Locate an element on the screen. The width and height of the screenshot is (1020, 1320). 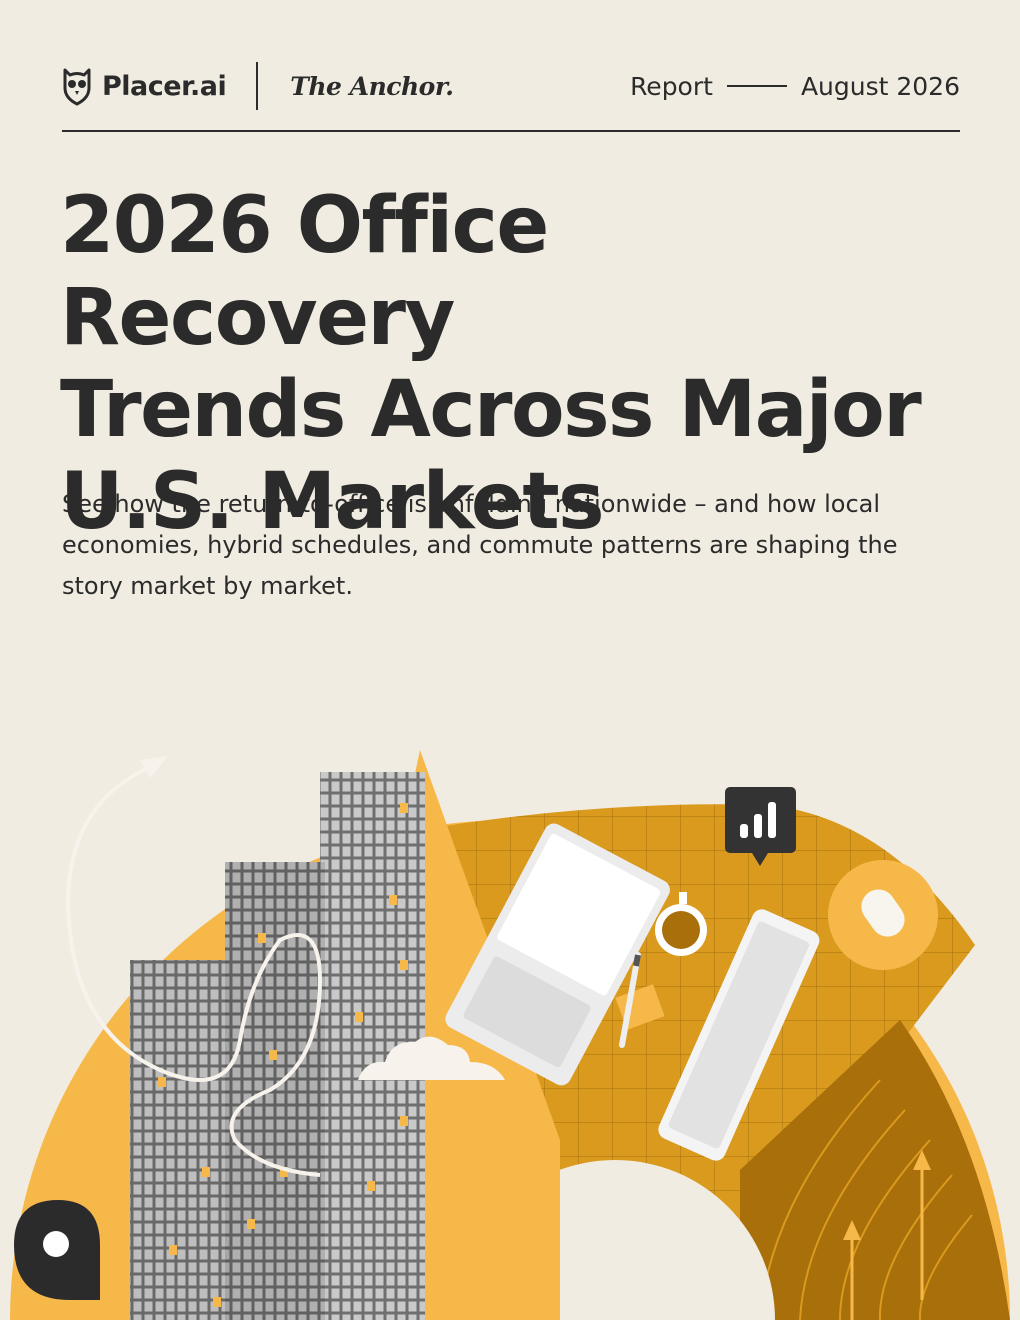
coffee-cup-icon is located at coordinates (681, 924).